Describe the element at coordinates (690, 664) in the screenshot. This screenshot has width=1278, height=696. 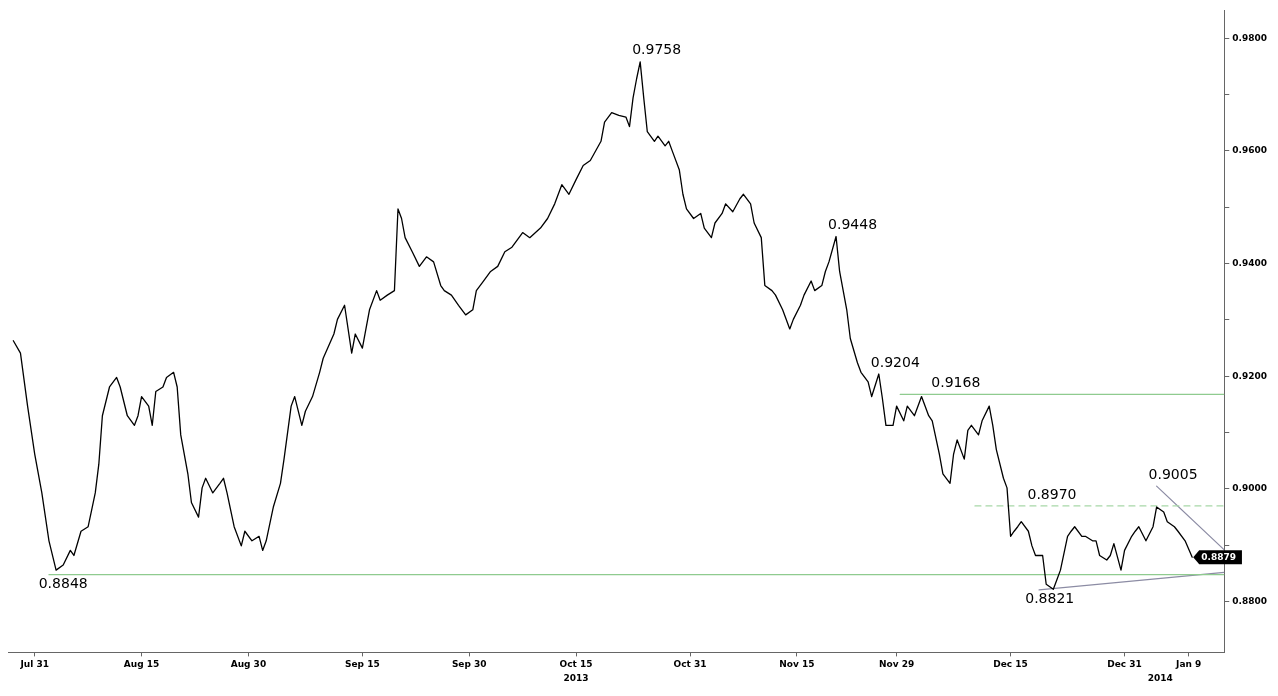
I see `x-tick-label: Oct 31` at that location.